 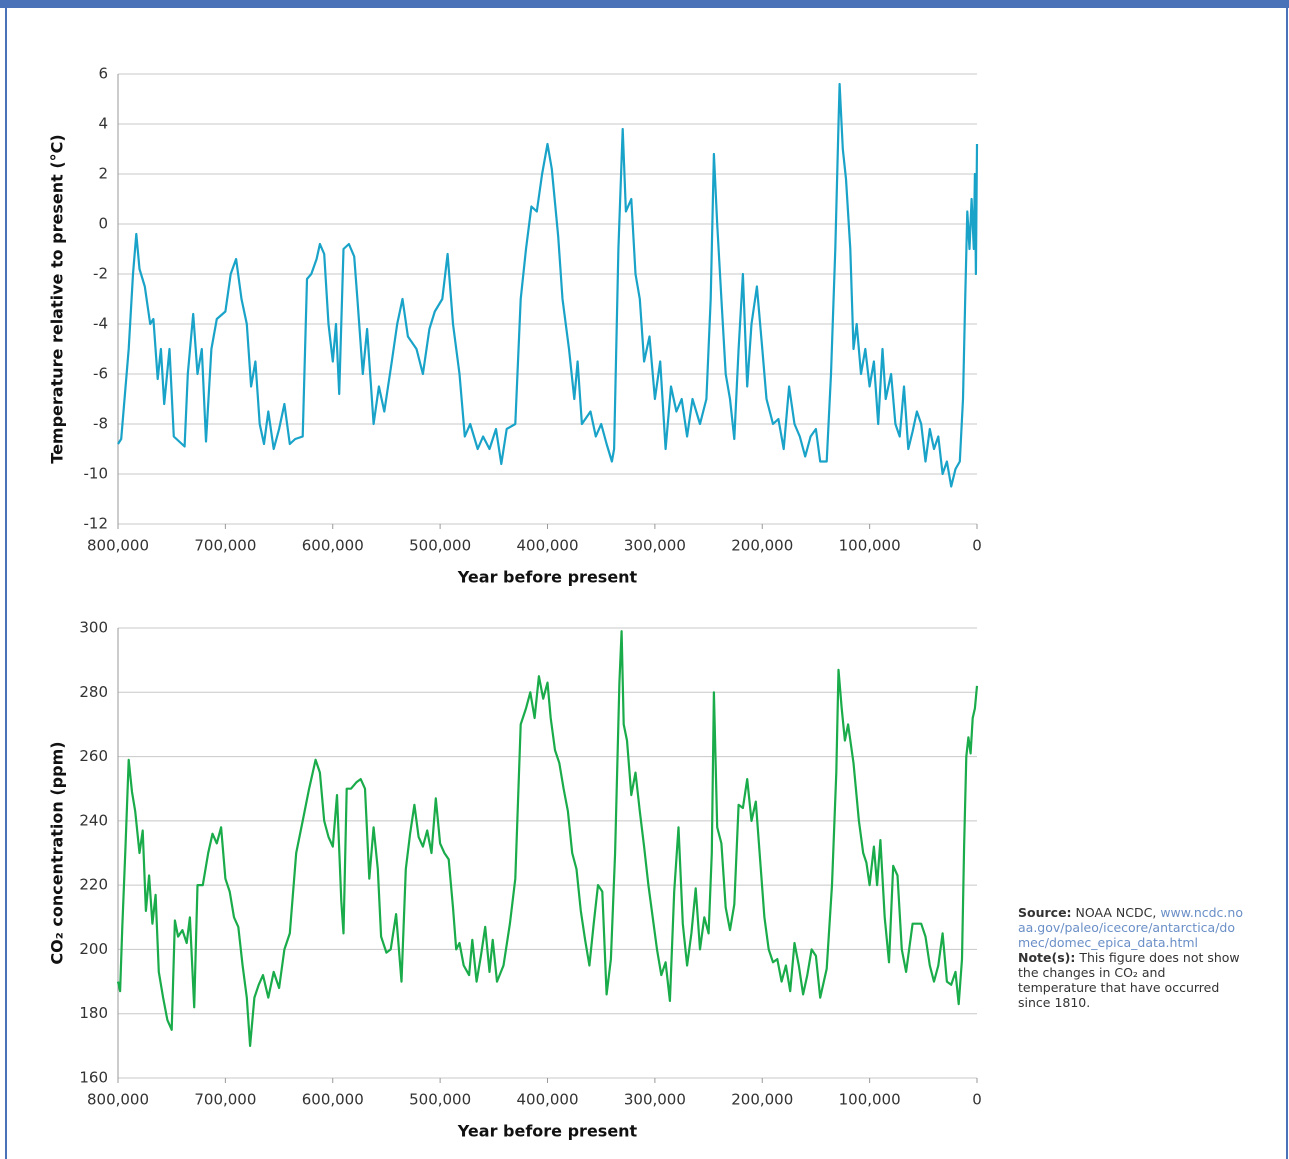 I want to click on y-tick-label: 180, so click(x=93, y=1013).